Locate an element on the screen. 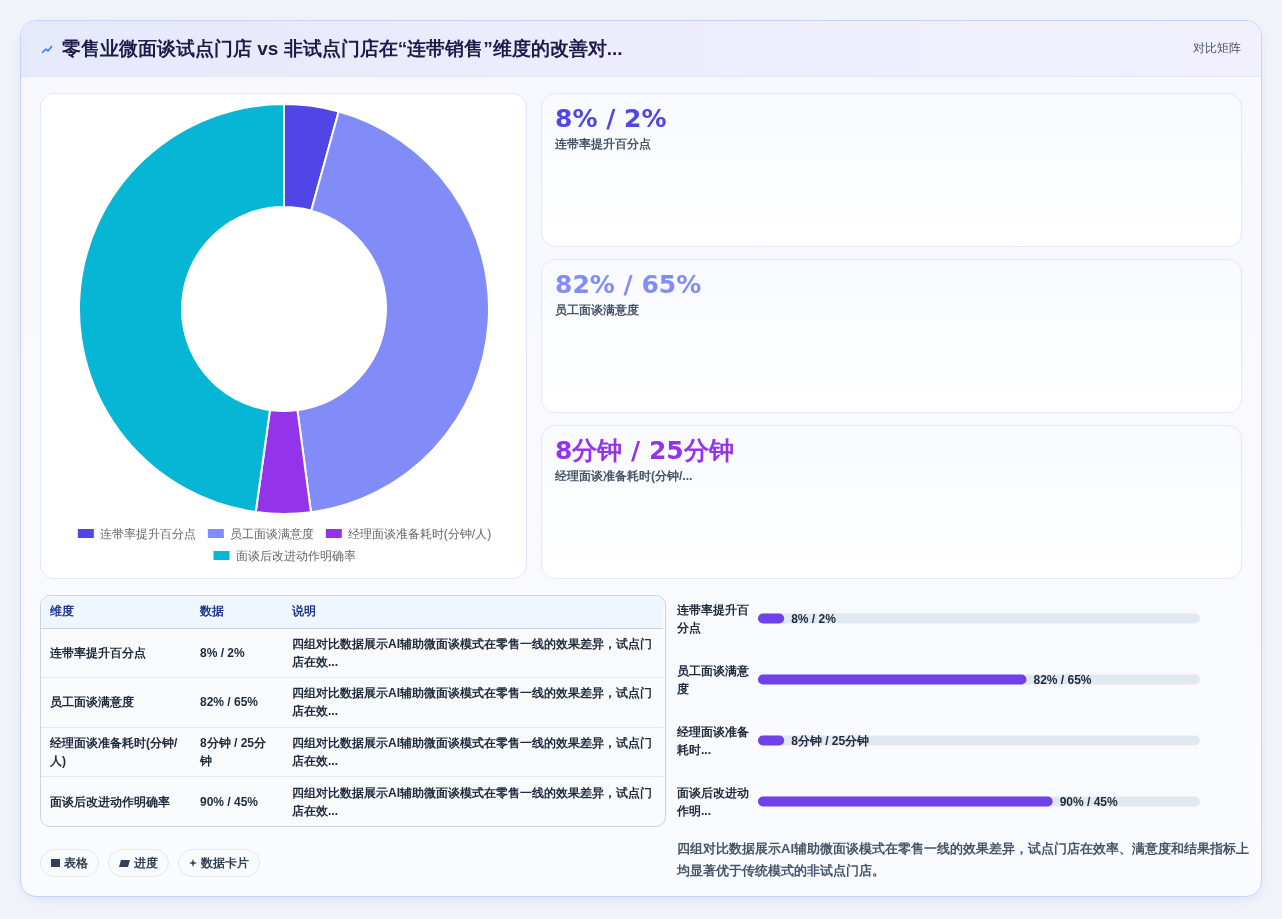 The image size is (1282, 919). legend-label: 员工面谈满意度 is located at coordinates (271, 533).